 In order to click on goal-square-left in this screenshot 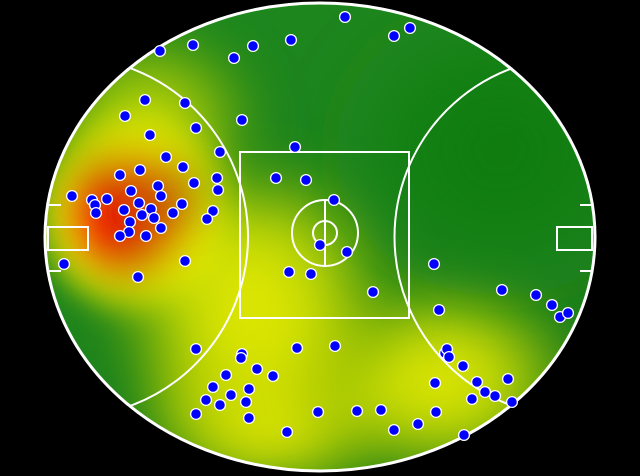, I will do `click(68, 238)`.